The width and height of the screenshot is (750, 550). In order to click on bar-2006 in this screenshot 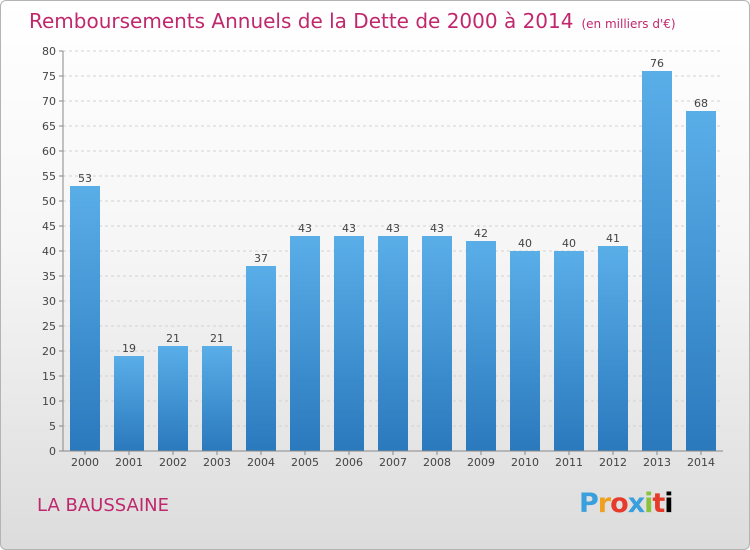, I will do `click(349, 343)`.